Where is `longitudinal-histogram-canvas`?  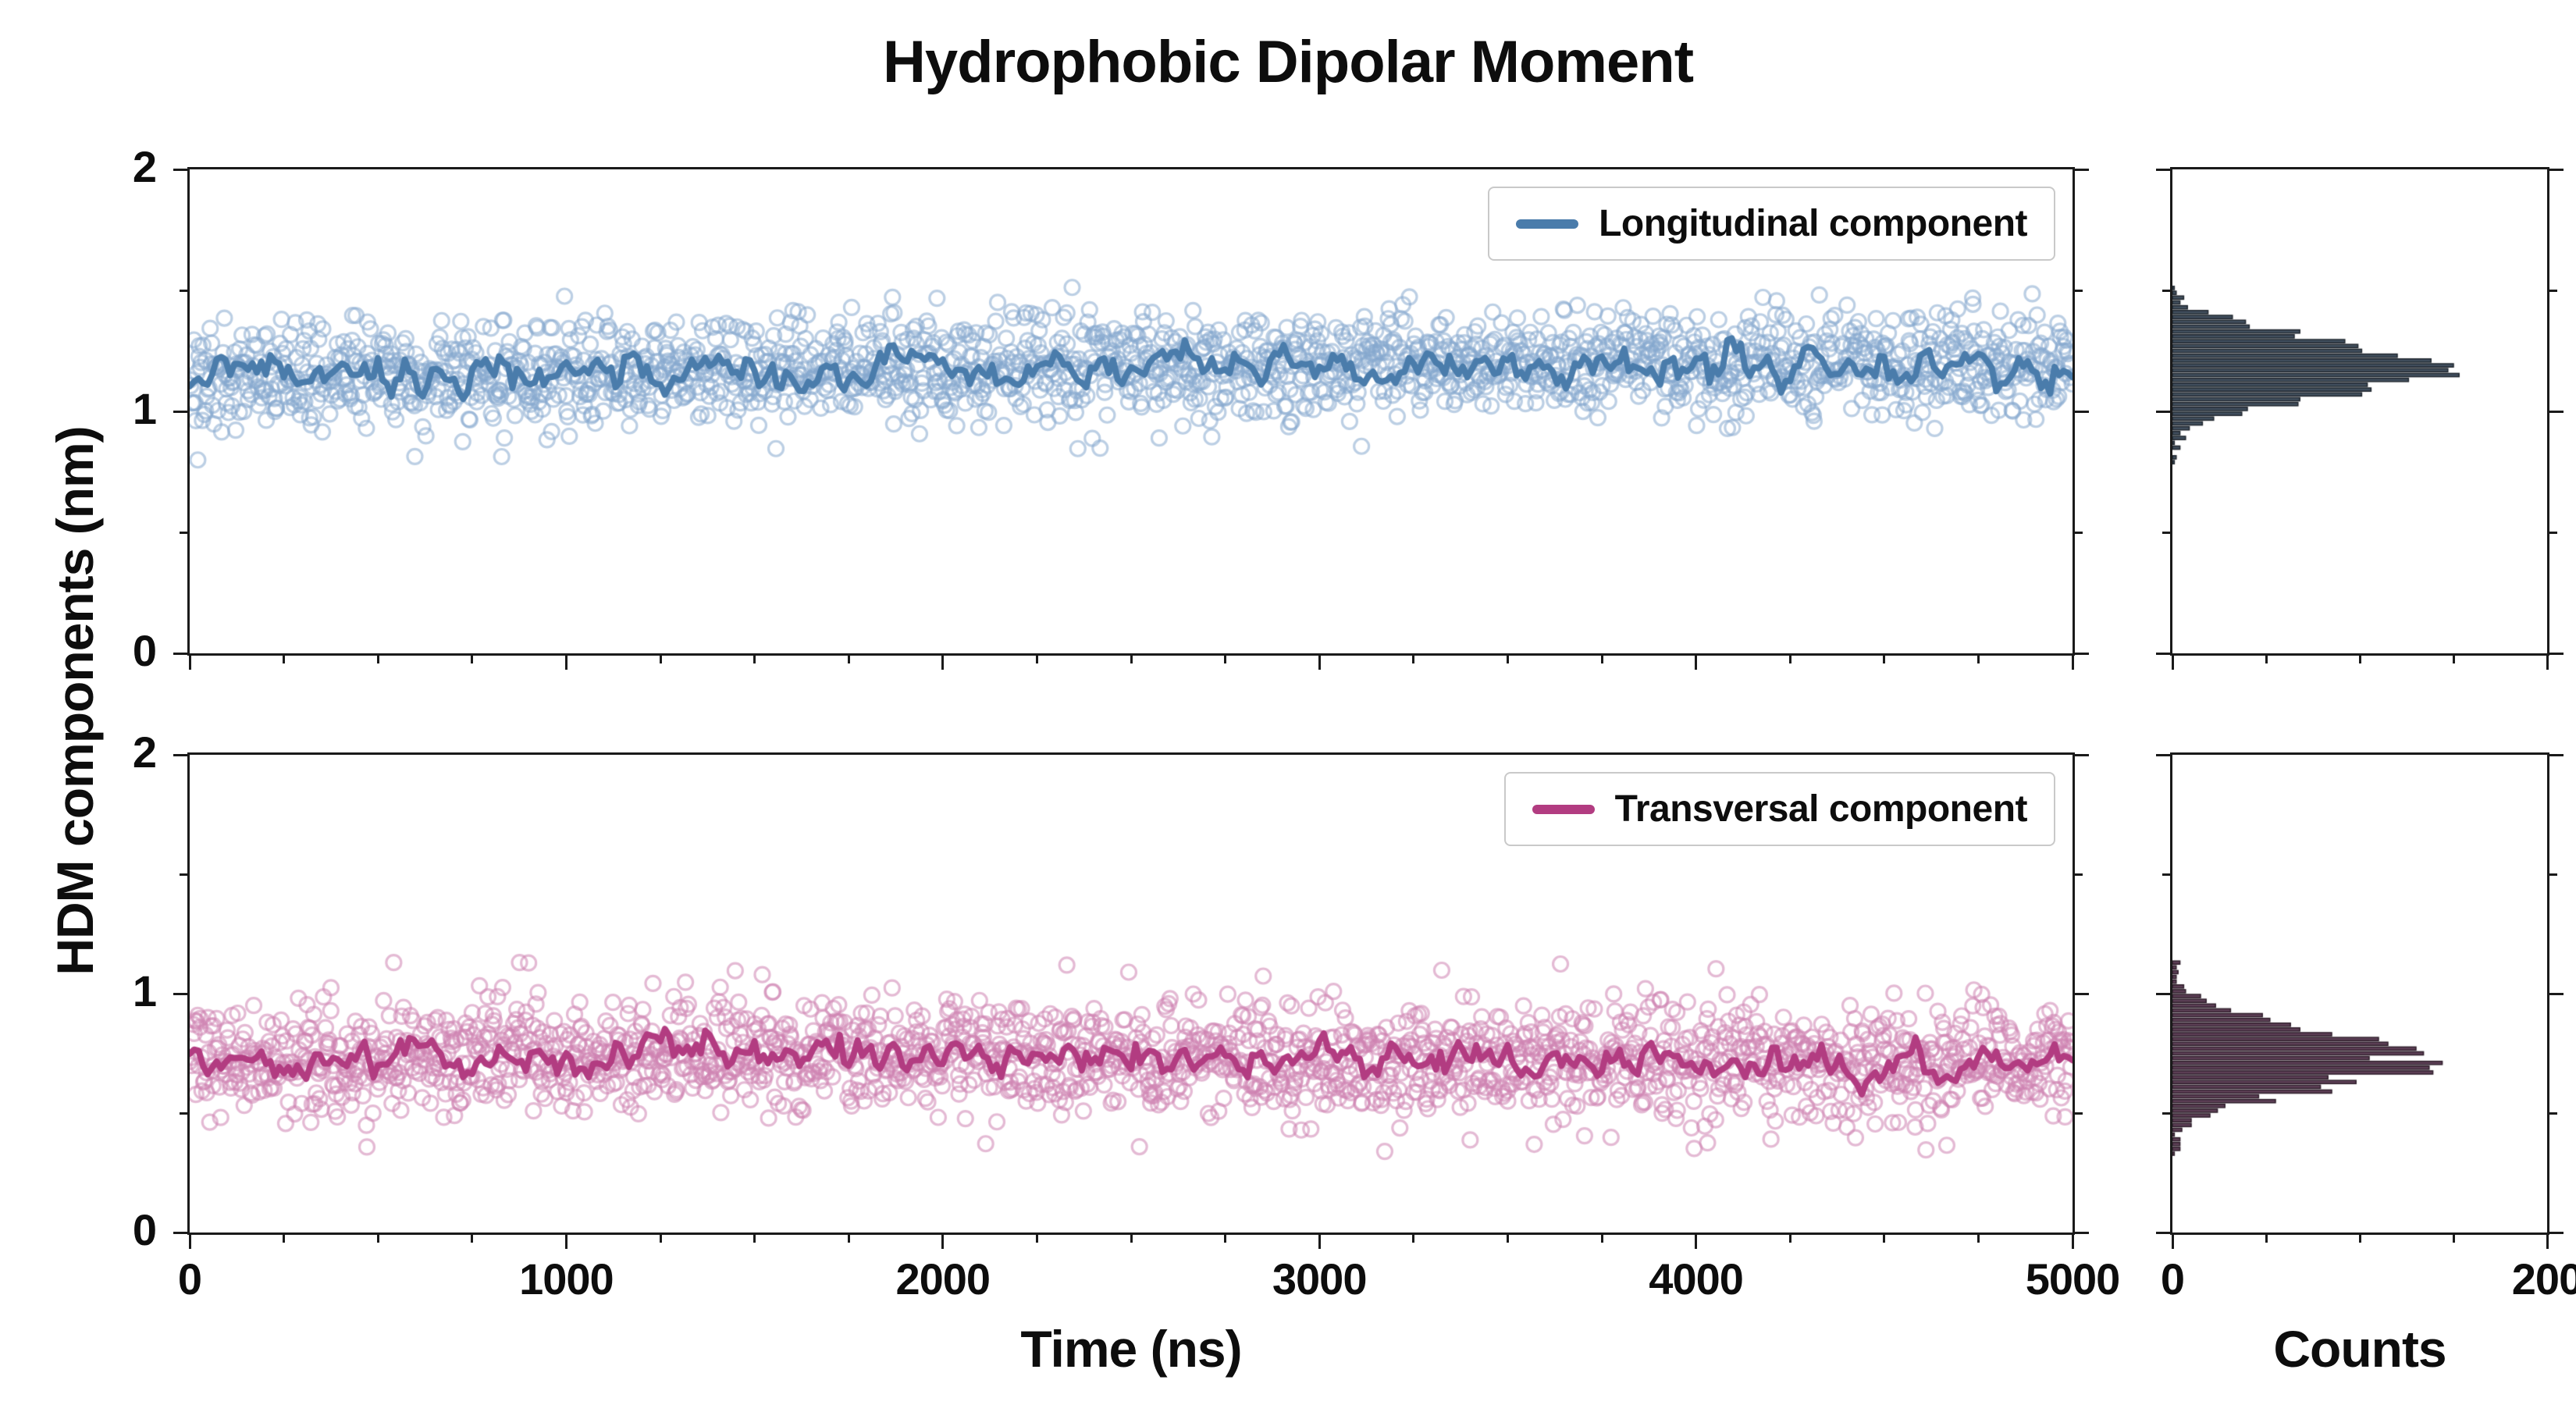 longitudinal-histogram-canvas is located at coordinates (2359, 411).